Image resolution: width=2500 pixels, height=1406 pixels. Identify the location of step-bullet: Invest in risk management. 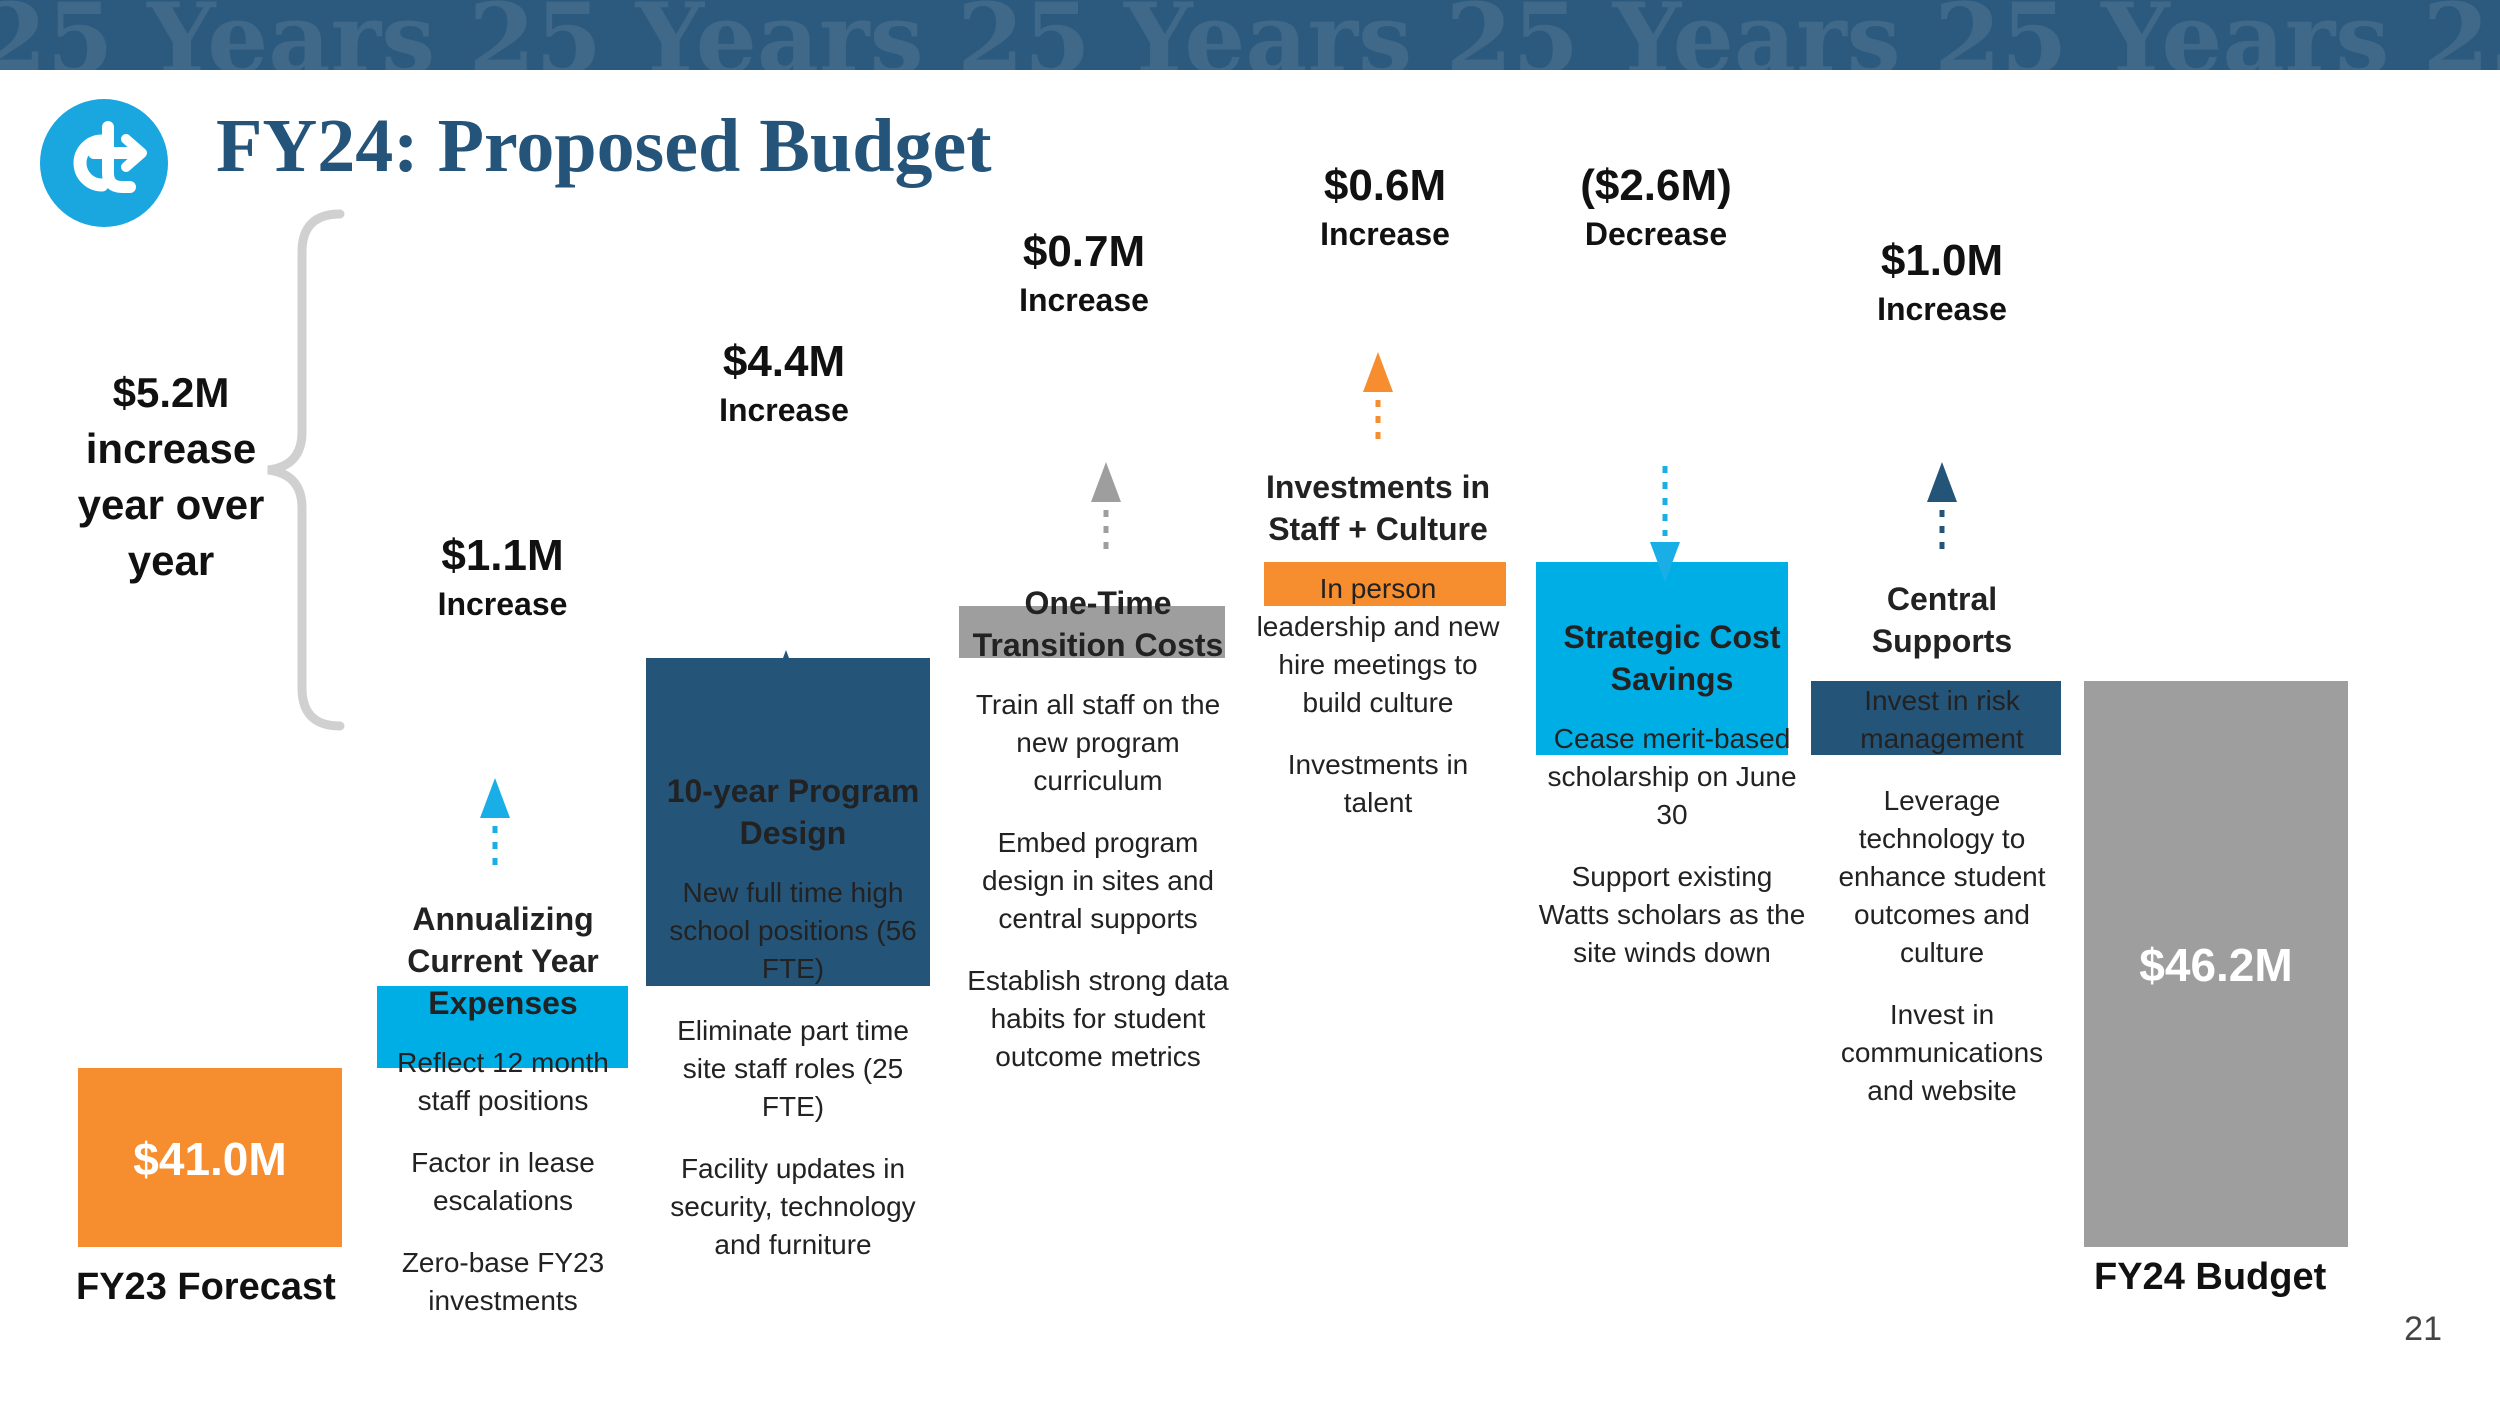
(1942, 719).